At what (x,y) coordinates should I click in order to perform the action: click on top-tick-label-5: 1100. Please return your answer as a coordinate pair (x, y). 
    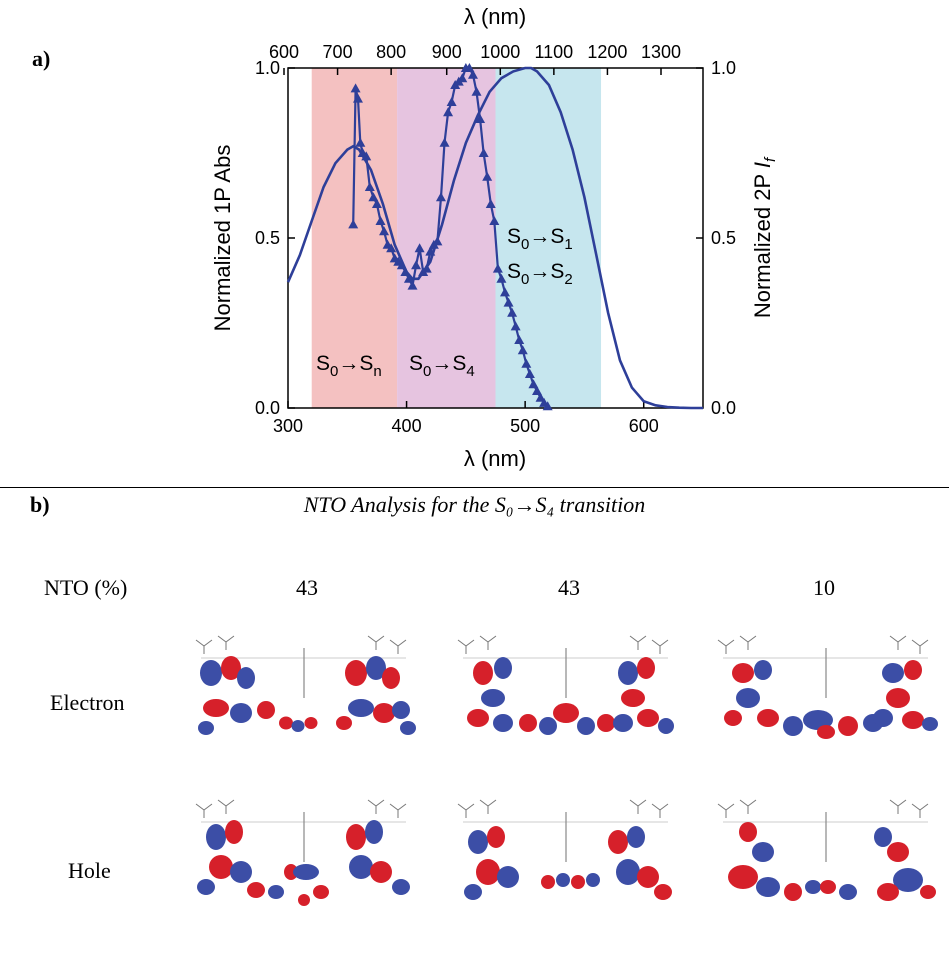
    Looking at the image, I should click on (553, 52).